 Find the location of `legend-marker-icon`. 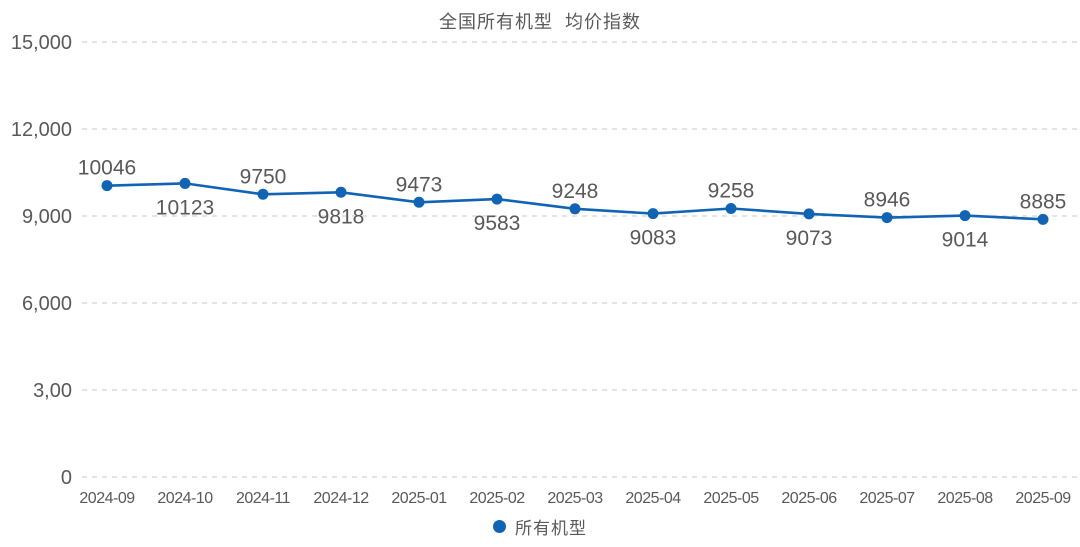

legend-marker-icon is located at coordinates (499, 526).